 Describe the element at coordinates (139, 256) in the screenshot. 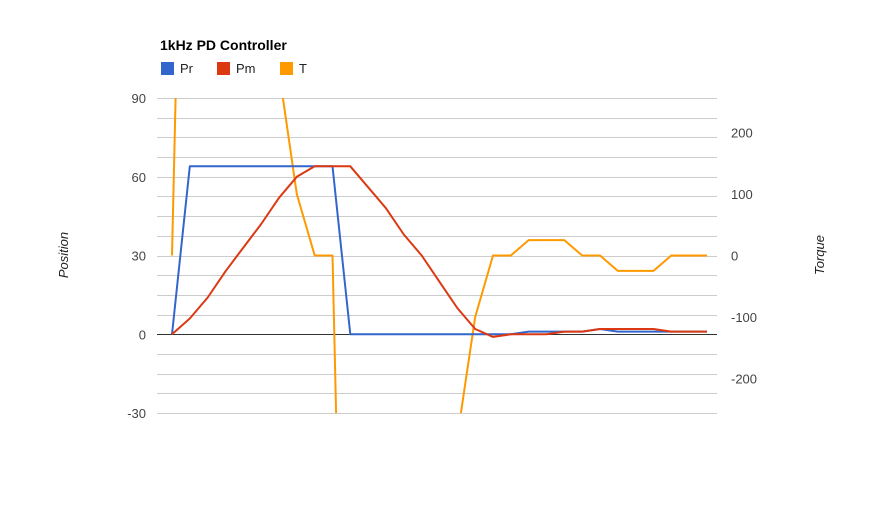

I see `left-tick-label: 30` at that location.